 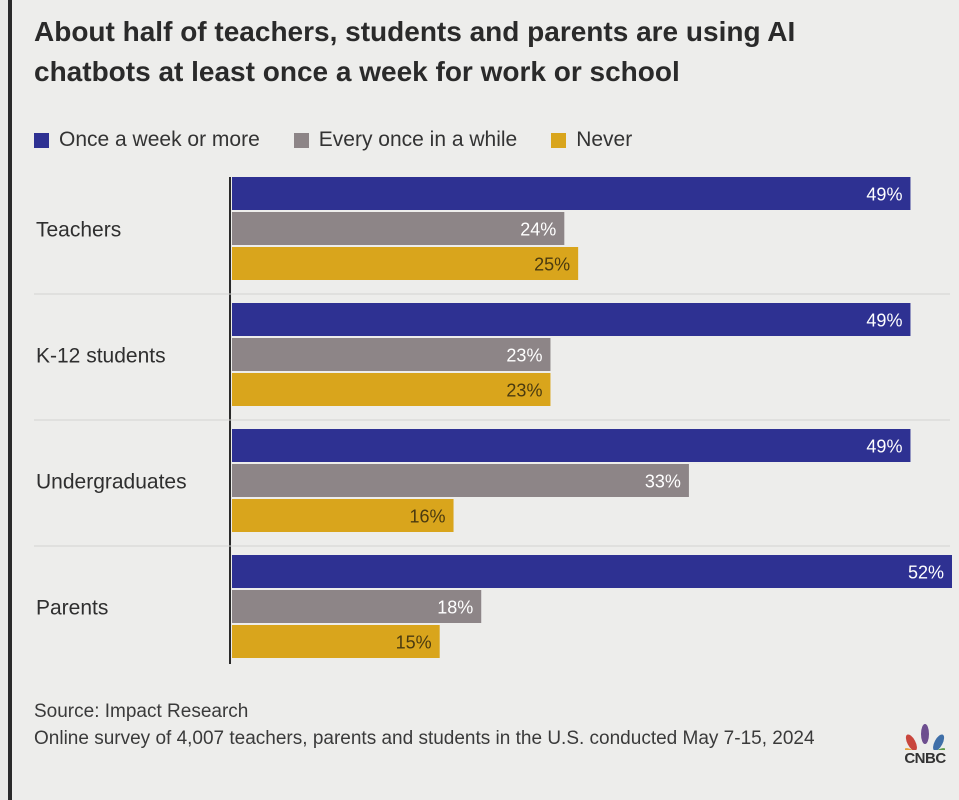 What do you see at coordinates (663, 482) in the screenshot?
I see `data-label-undergraduates-series-1: 33%` at bounding box center [663, 482].